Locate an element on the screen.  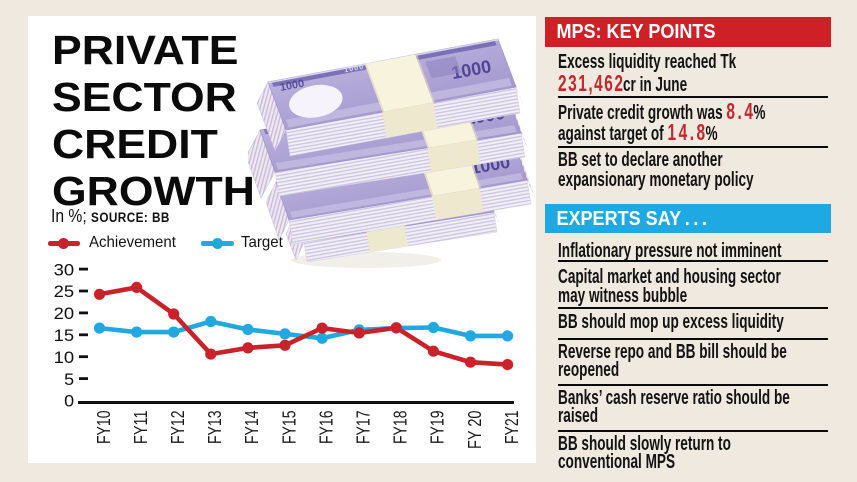
svg-text: 10 is located at coordinates (64, 357).